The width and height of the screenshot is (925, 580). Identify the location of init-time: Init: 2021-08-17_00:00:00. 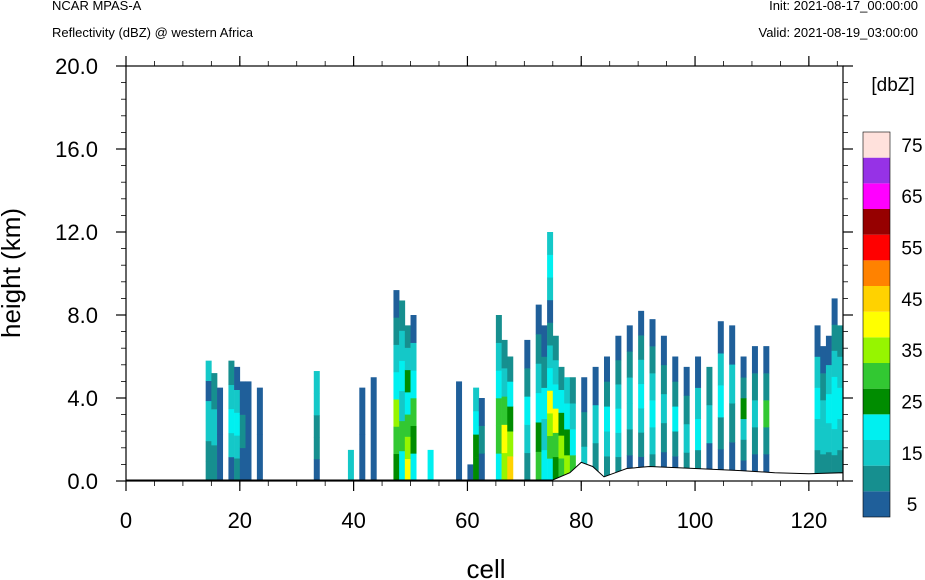
(843, 6).